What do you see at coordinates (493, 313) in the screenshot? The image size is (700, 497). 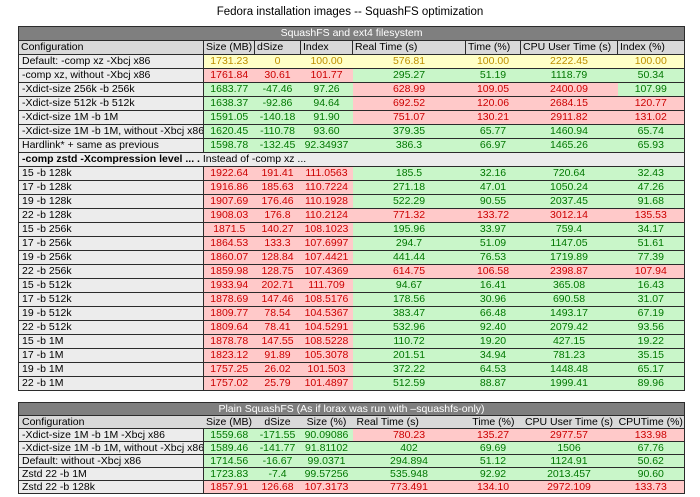 I see `value-cell: 66.48` at bounding box center [493, 313].